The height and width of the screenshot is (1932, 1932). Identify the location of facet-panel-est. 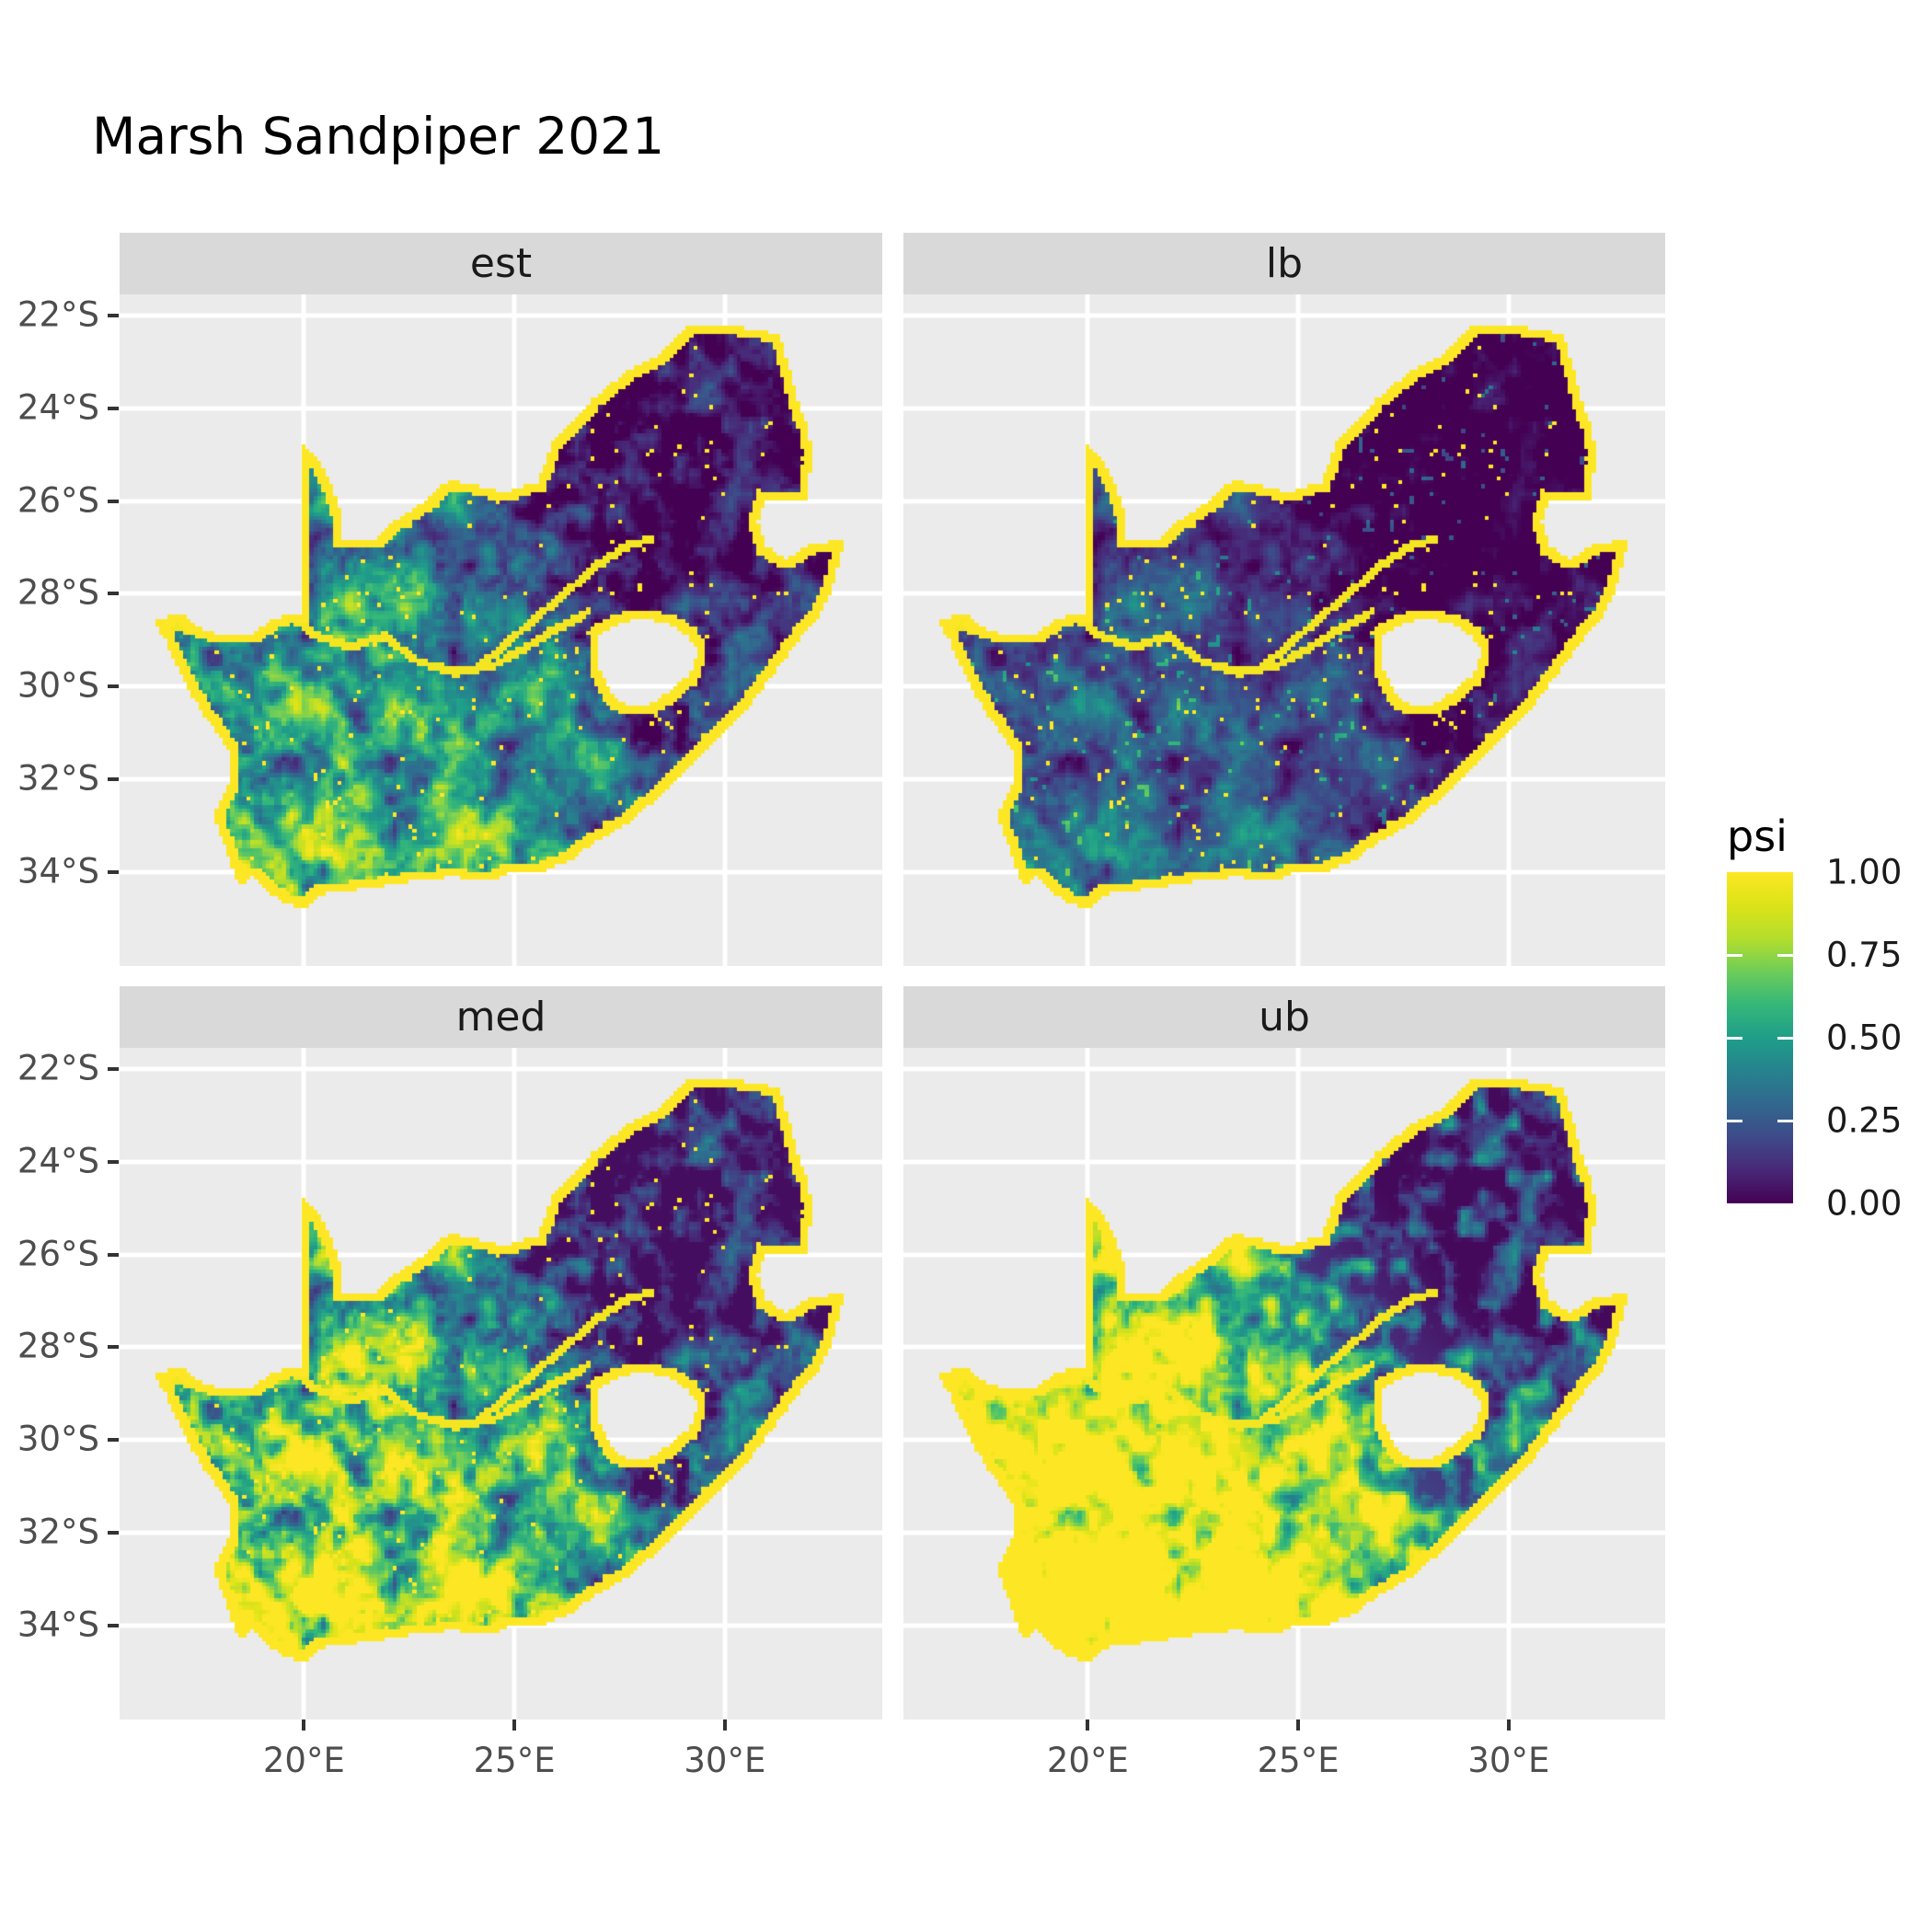
(501, 630).